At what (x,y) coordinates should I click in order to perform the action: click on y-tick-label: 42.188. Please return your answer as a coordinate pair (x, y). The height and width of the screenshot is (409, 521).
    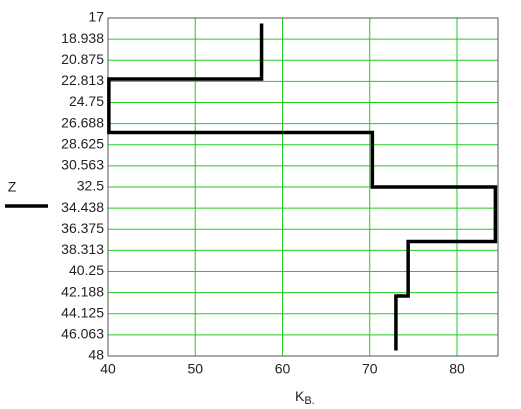
    Looking at the image, I should click on (82, 291).